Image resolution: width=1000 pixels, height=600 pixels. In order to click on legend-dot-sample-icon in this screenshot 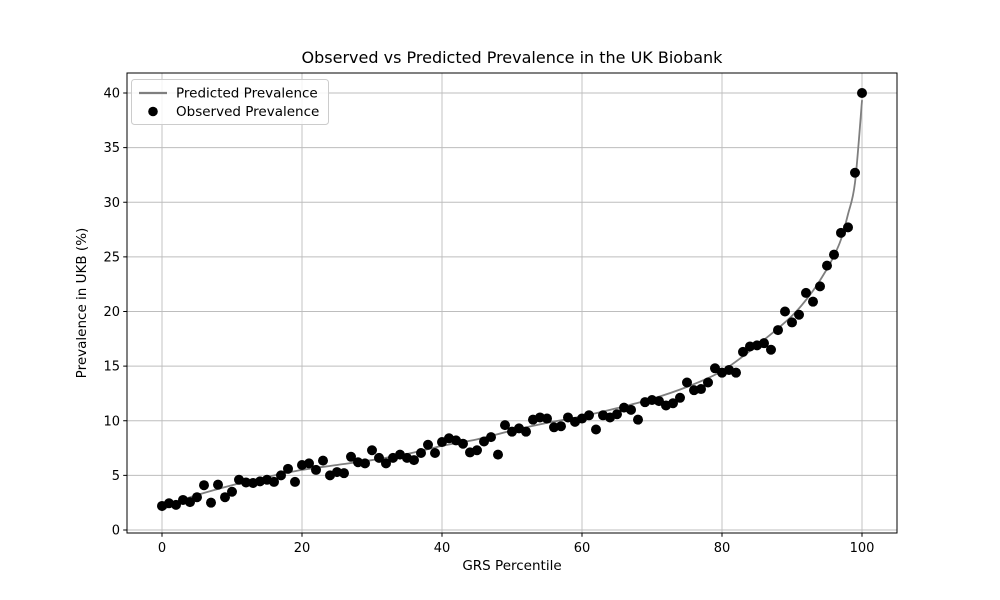, I will do `click(153, 111)`.